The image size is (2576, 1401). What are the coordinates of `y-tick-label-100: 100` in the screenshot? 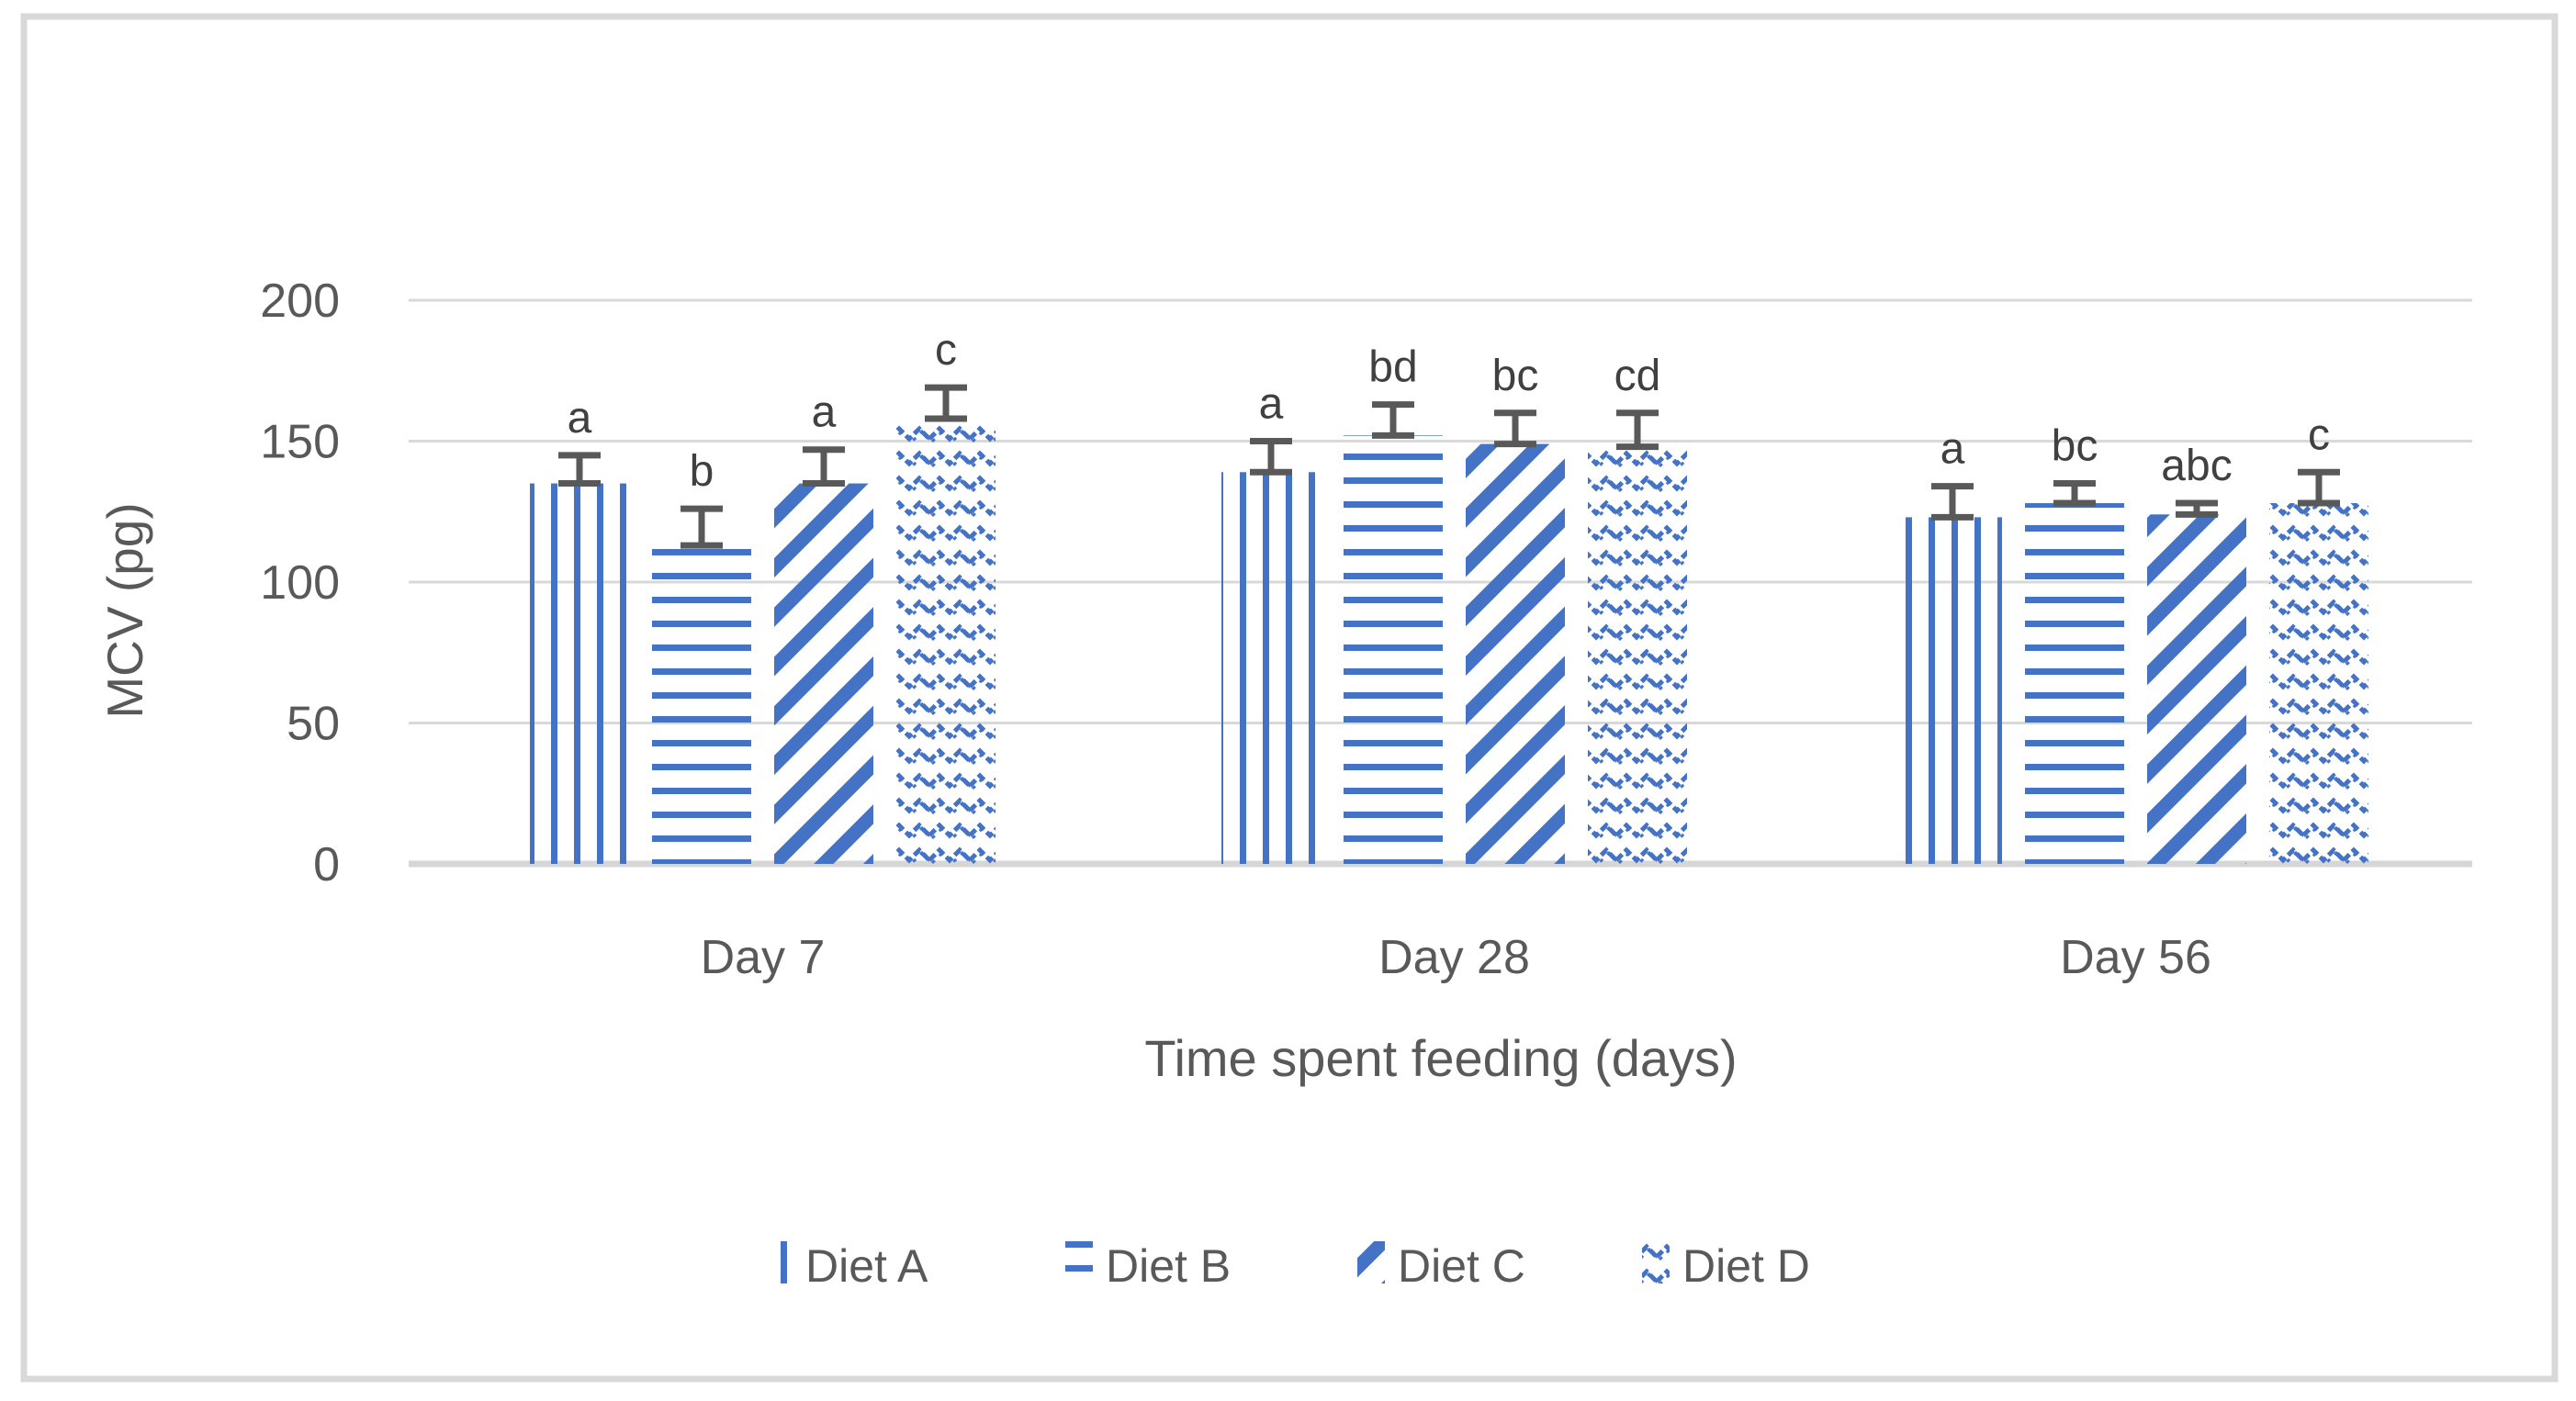 It's located at (300, 583).